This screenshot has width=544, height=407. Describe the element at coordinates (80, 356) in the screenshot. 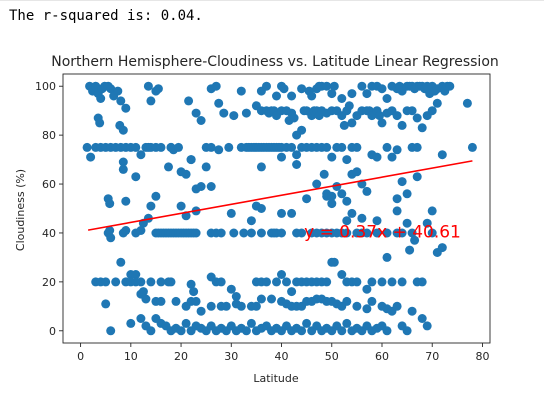

I see `x-tick-label: 0` at that location.